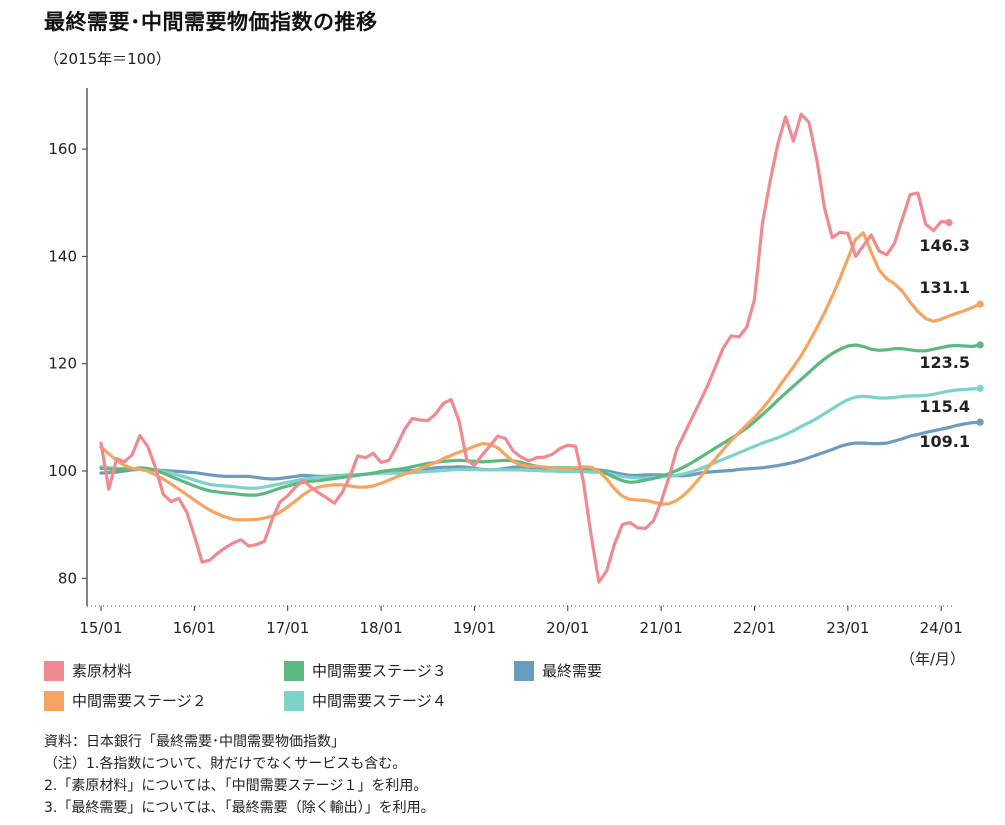 This screenshot has height=825, width=1005. I want to click on y-tick-label: 140, so click(62, 256).